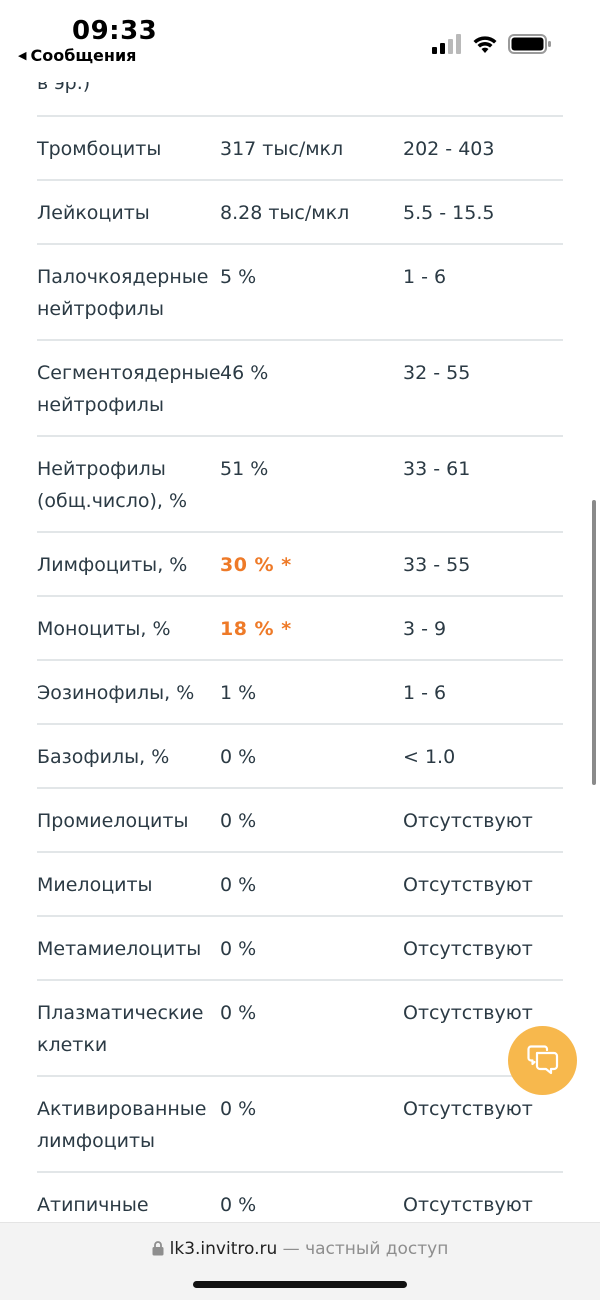 The width and height of the screenshot is (600, 1300). Describe the element at coordinates (123, 277) in the screenshot. I see `test-name-line: Палочкоядерные` at that location.